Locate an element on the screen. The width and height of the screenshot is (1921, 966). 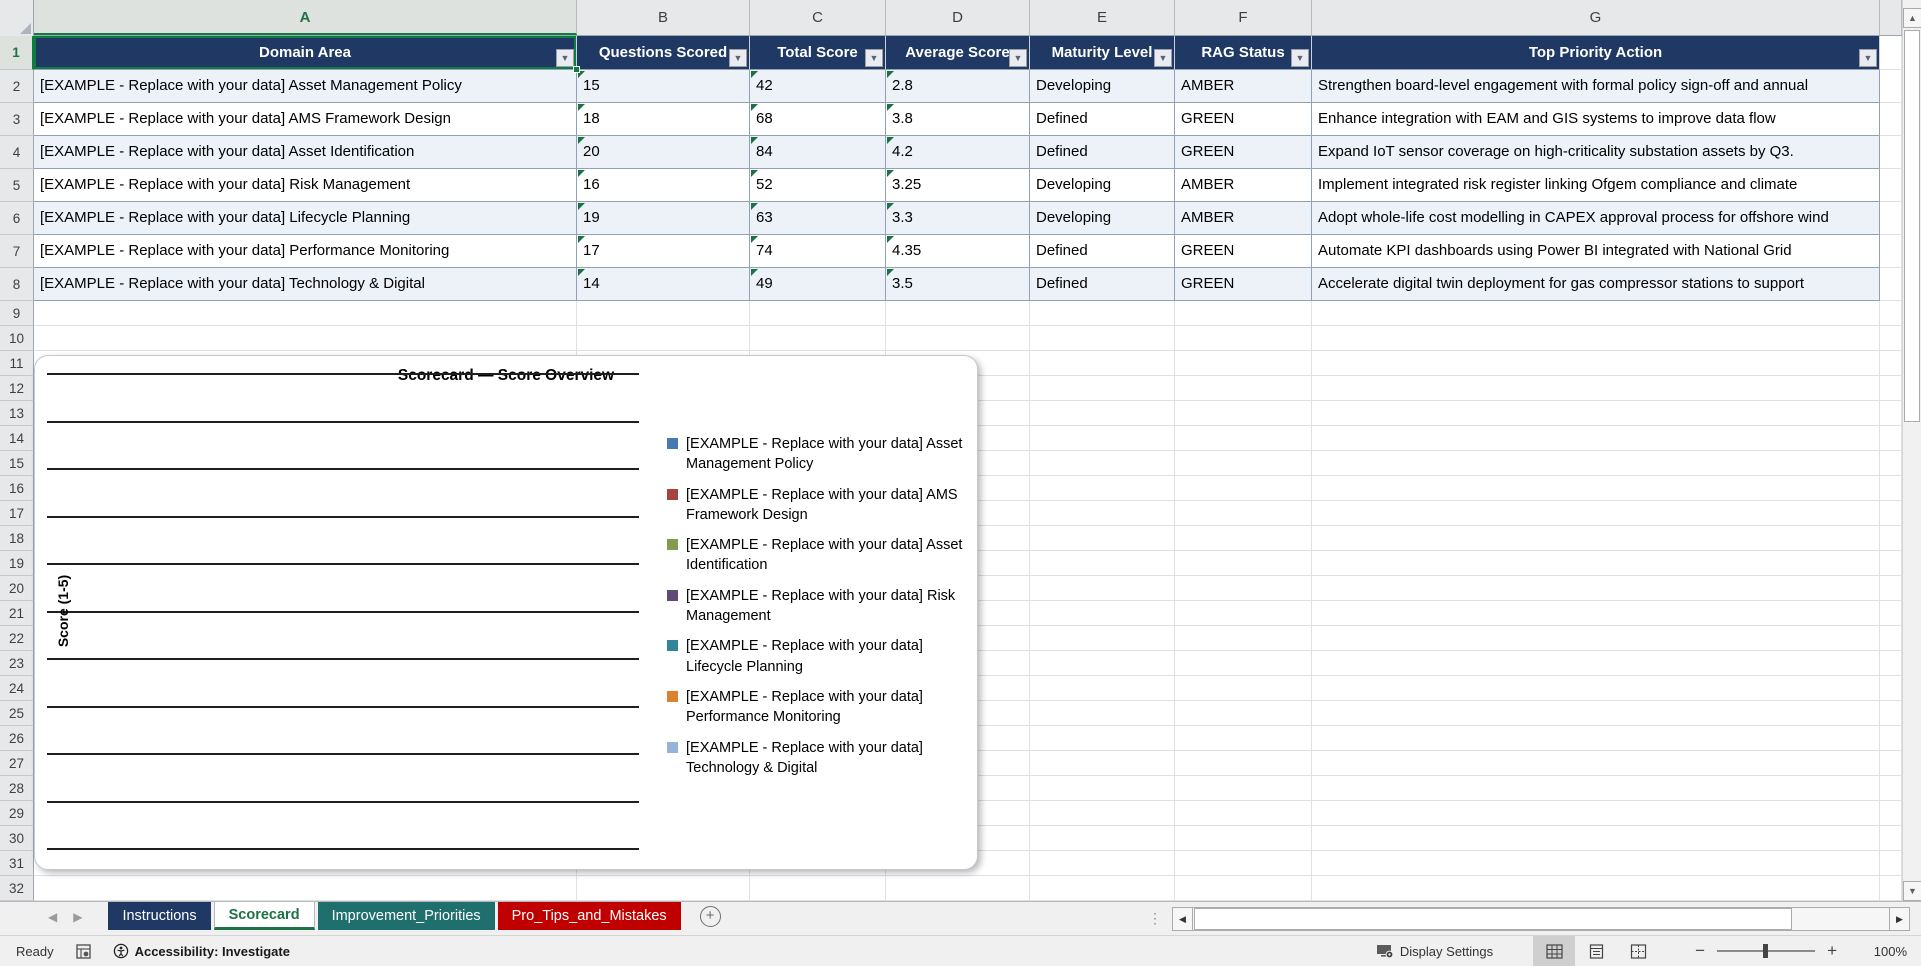
row-header-16: 16 is located at coordinates (17, 488).